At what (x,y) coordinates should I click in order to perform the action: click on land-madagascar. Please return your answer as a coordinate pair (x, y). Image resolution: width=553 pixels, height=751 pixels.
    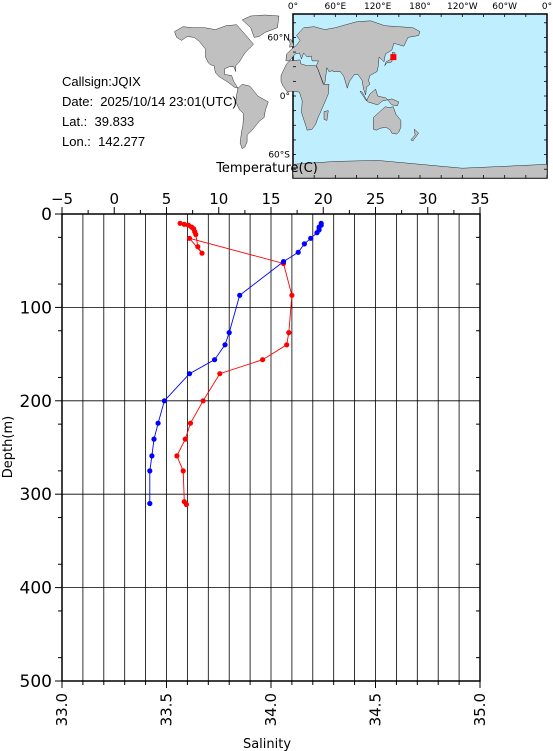
    Looking at the image, I should click on (326, 115).